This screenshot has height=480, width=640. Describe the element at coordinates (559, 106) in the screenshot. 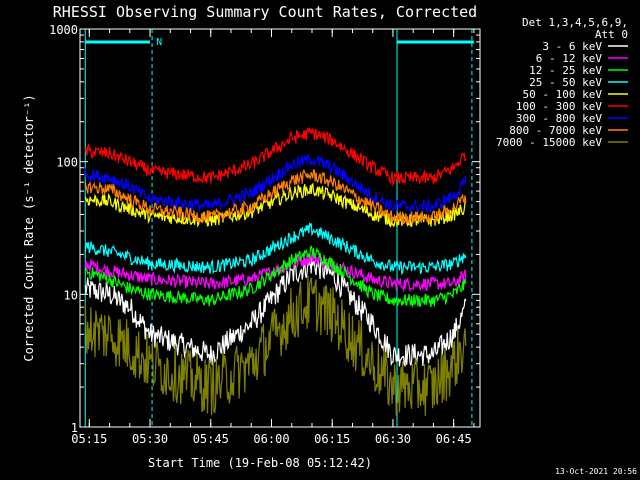

I see `legend-entry-label: 100 - 300 keV` at that location.